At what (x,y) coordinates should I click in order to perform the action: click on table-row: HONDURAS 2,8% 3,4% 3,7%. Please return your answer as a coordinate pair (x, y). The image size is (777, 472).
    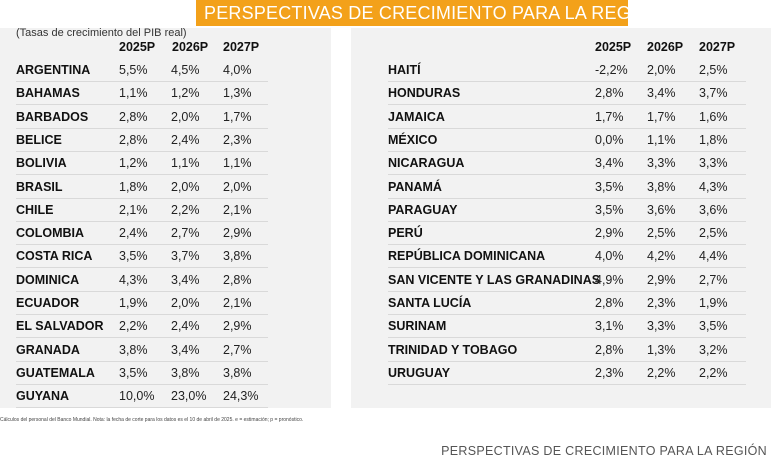
    Looking at the image, I should click on (567, 94).